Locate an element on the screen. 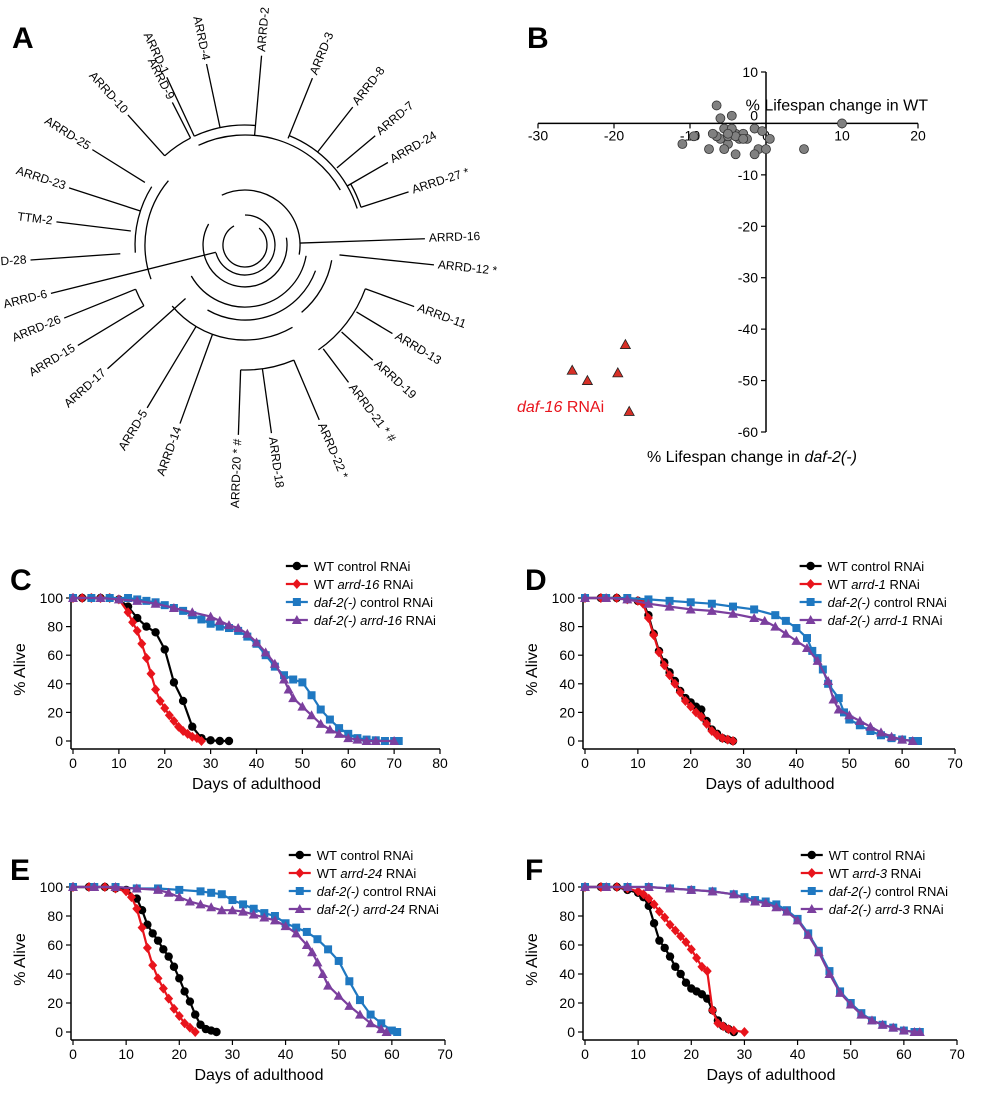 This screenshot has height=1110, width=1000. legend-entry: WT control RNAi is located at coordinates (876, 566).